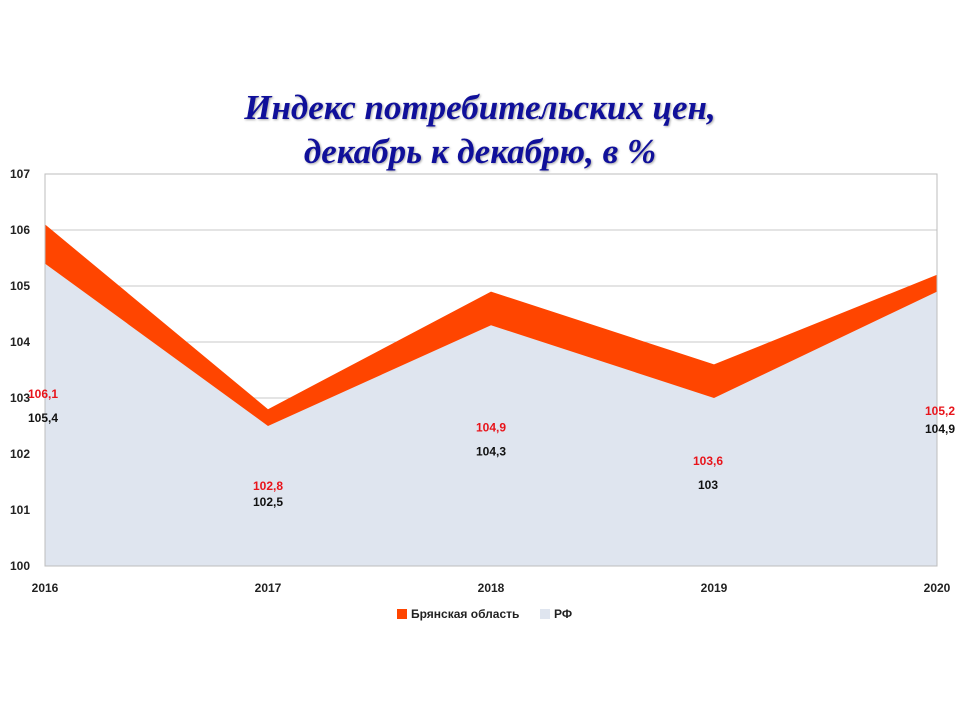 Image resolution: width=960 pixels, height=720 pixels. Describe the element at coordinates (465, 614) in the screenshot. I see `legend-label-bryansk: Брянская область` at that location.